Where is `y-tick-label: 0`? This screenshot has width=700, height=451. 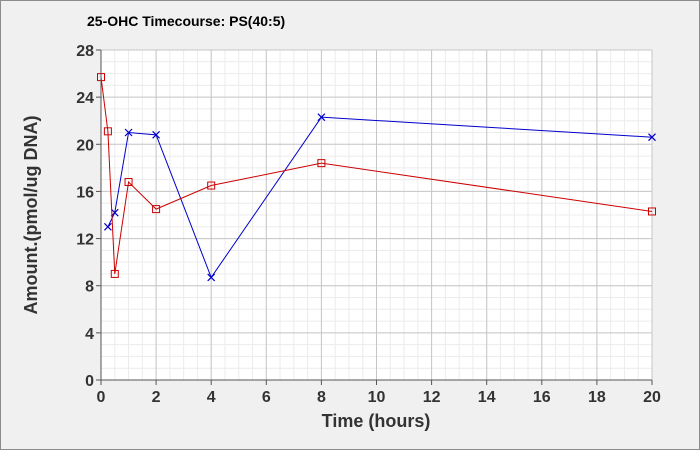 y-tick-label: 0 is located at coordinates (89, 381).